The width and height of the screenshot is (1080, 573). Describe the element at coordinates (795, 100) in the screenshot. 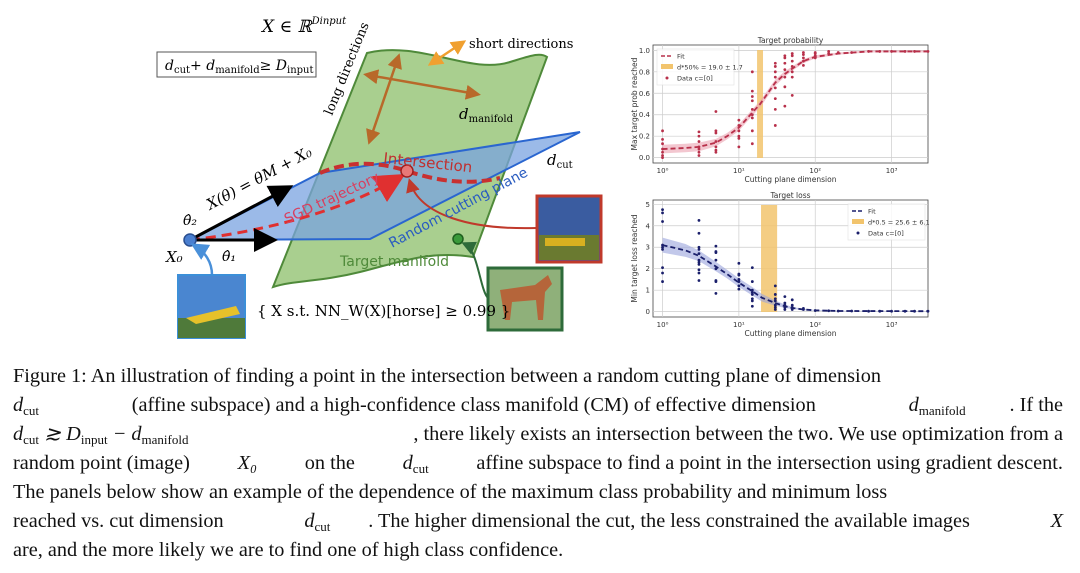

I see `fit-line` at that location.